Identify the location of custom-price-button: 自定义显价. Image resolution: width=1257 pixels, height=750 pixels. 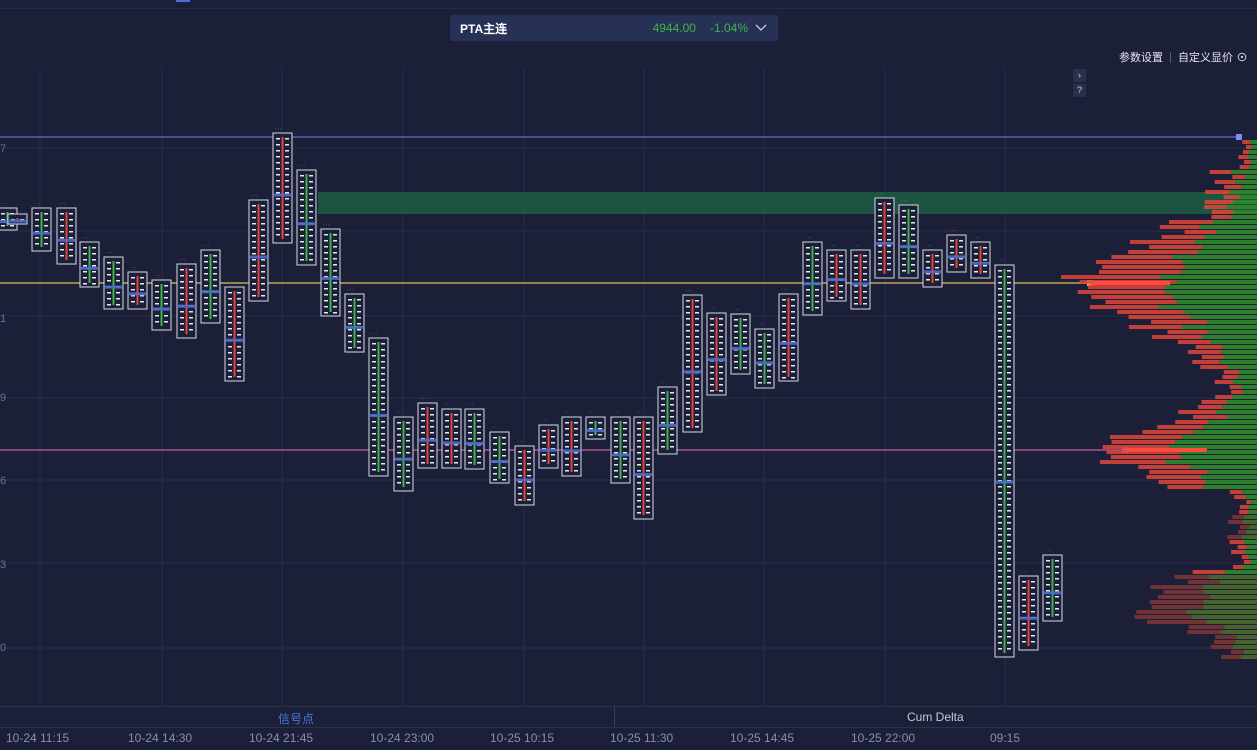
(1205, 58).